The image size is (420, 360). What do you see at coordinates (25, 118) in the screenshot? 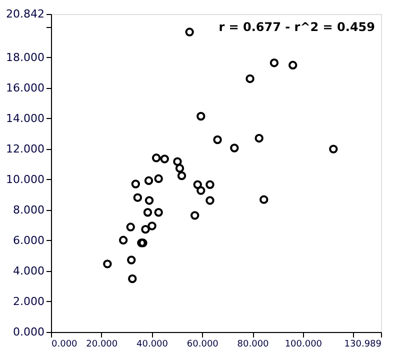
I see `y-tick-label: 14.000` at bounding box center [25, 118].